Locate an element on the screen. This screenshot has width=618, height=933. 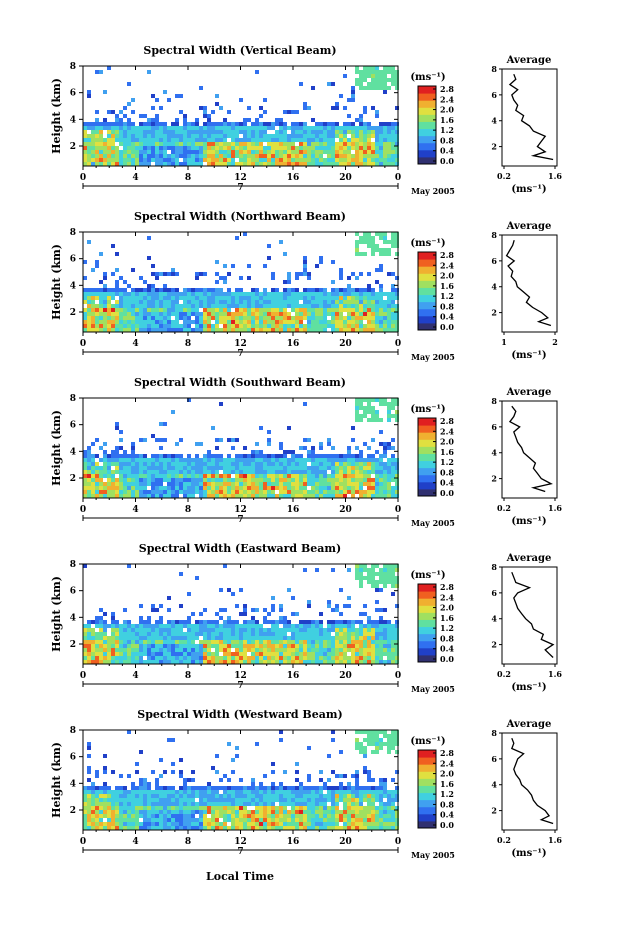
date-label: May 2005 is located at coordinates (433, 523).